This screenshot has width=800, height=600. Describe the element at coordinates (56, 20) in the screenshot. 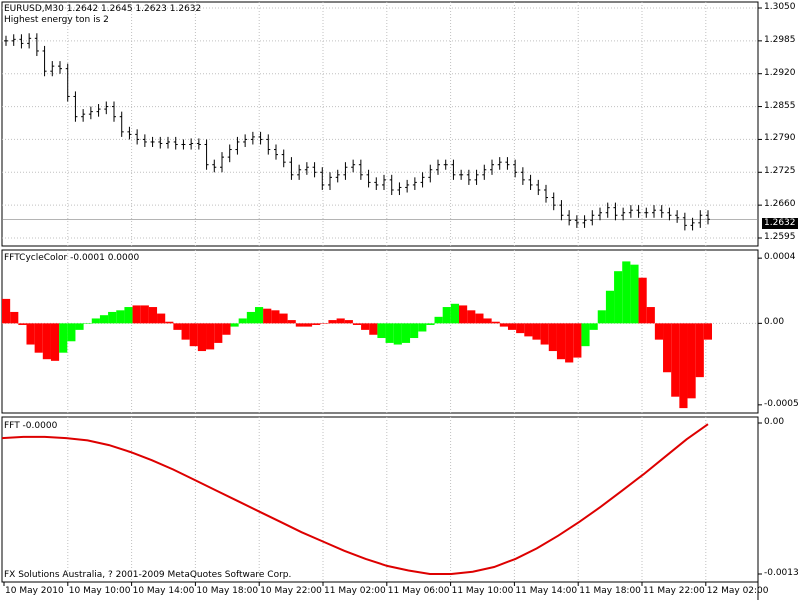

I see `energy-note: Highest energy ton is 2` at that location.